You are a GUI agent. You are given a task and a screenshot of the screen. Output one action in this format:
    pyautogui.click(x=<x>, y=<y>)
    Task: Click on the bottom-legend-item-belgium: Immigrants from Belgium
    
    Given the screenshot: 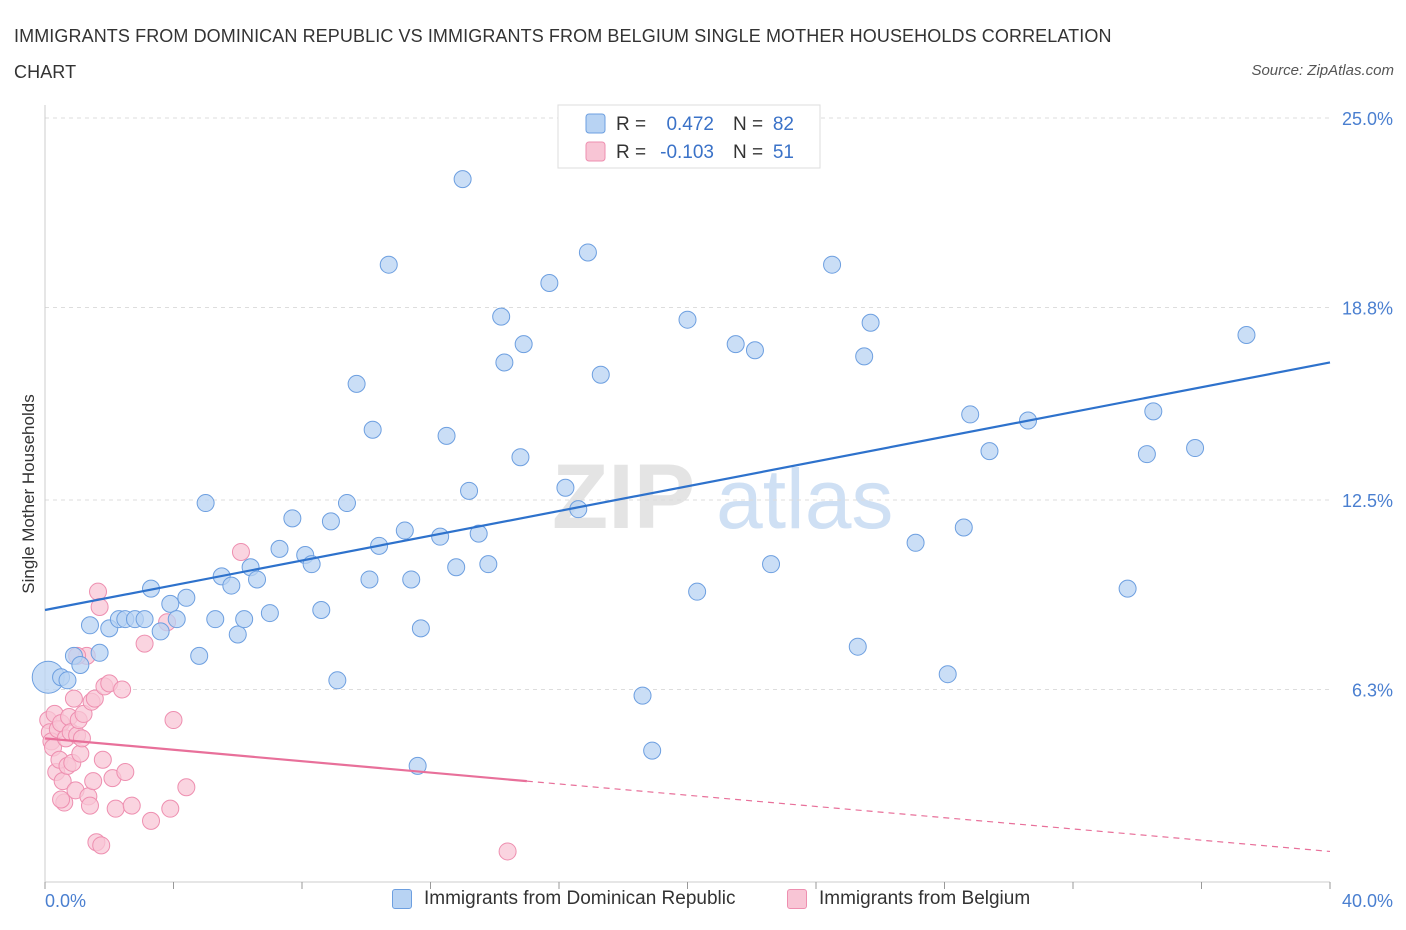 What is the action you would take?
    pyautogui.click(x=908, y=899)
    